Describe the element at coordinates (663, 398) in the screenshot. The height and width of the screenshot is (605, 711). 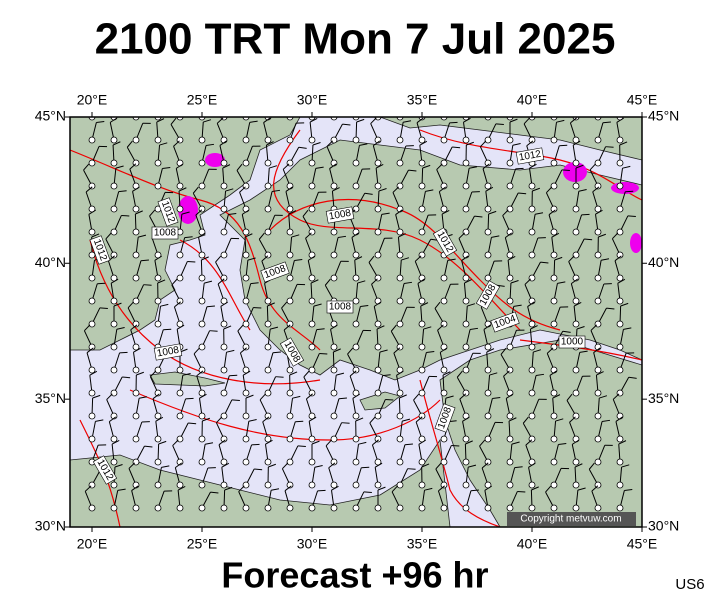
I see `lat-label: 35°N` at that location.